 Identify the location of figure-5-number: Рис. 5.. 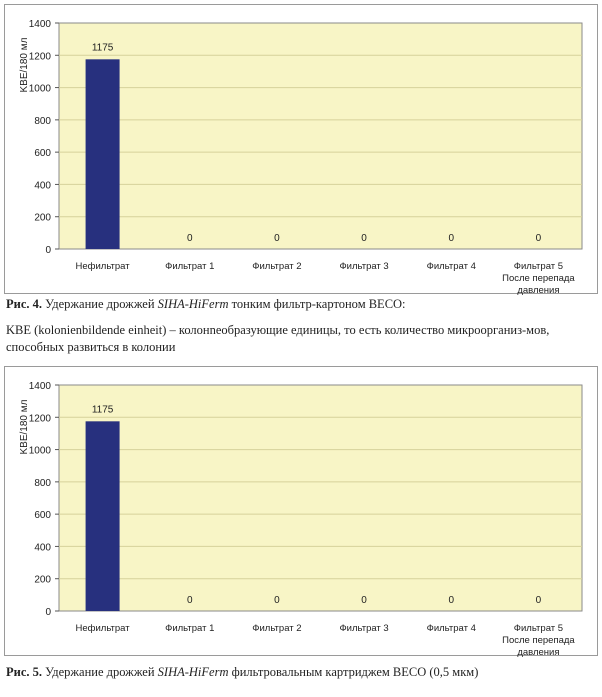
(24, 672).